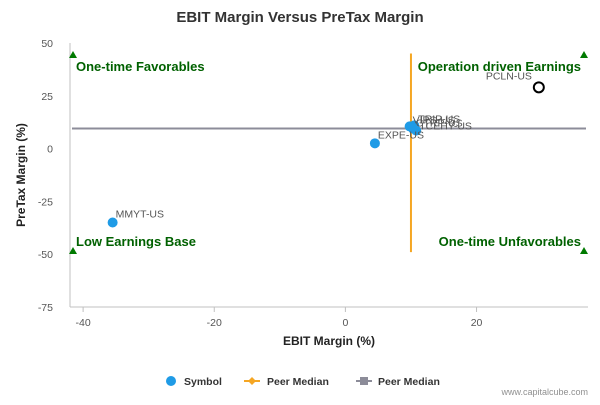  I want to click on point-label: EXPE-US, so click(401, 135).